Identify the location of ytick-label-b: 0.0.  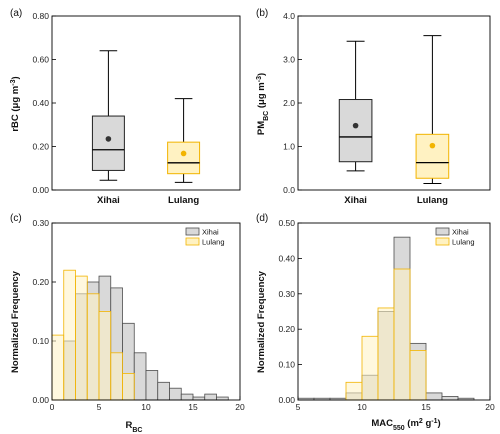
(289, 190).